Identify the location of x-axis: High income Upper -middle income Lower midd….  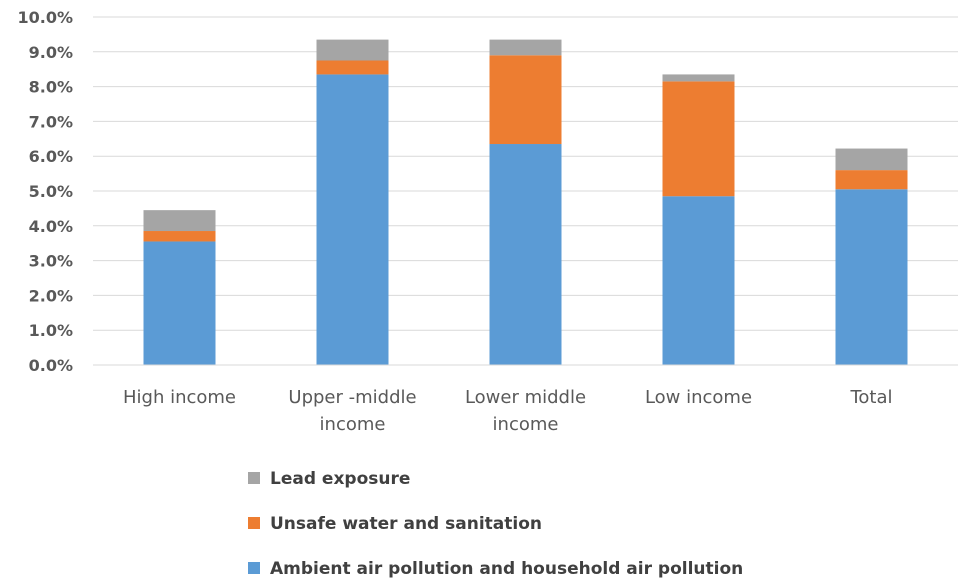
(525, 399).